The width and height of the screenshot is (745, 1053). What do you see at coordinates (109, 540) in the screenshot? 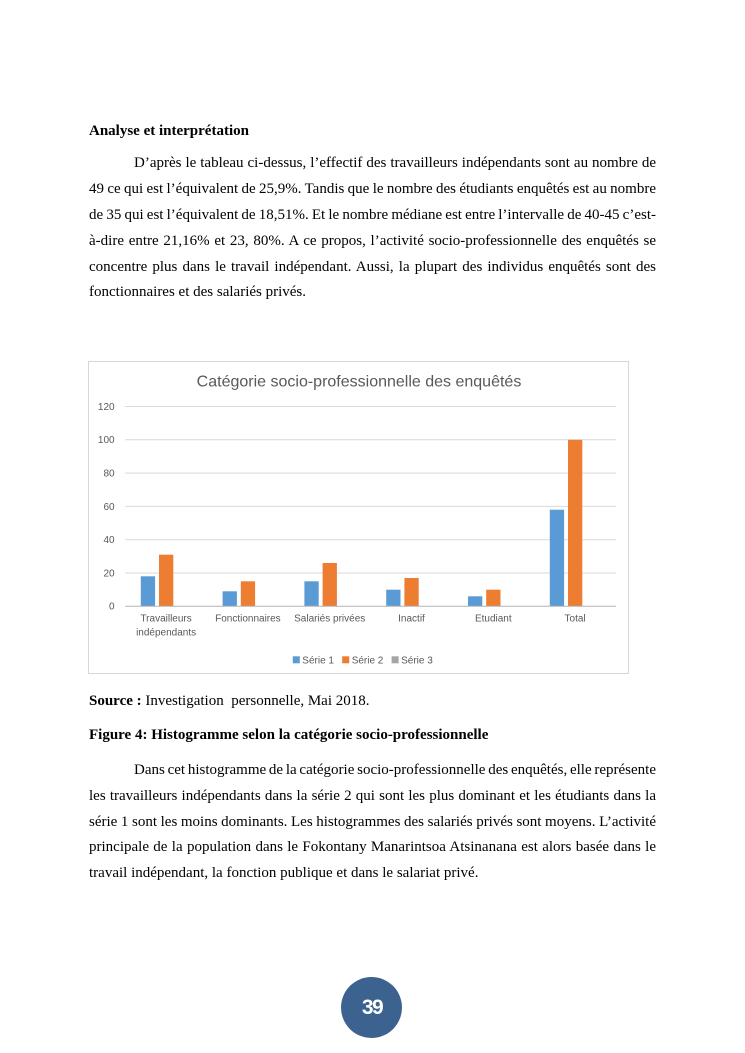
I see `svg-text: 40` at bounding box center [109, 540].